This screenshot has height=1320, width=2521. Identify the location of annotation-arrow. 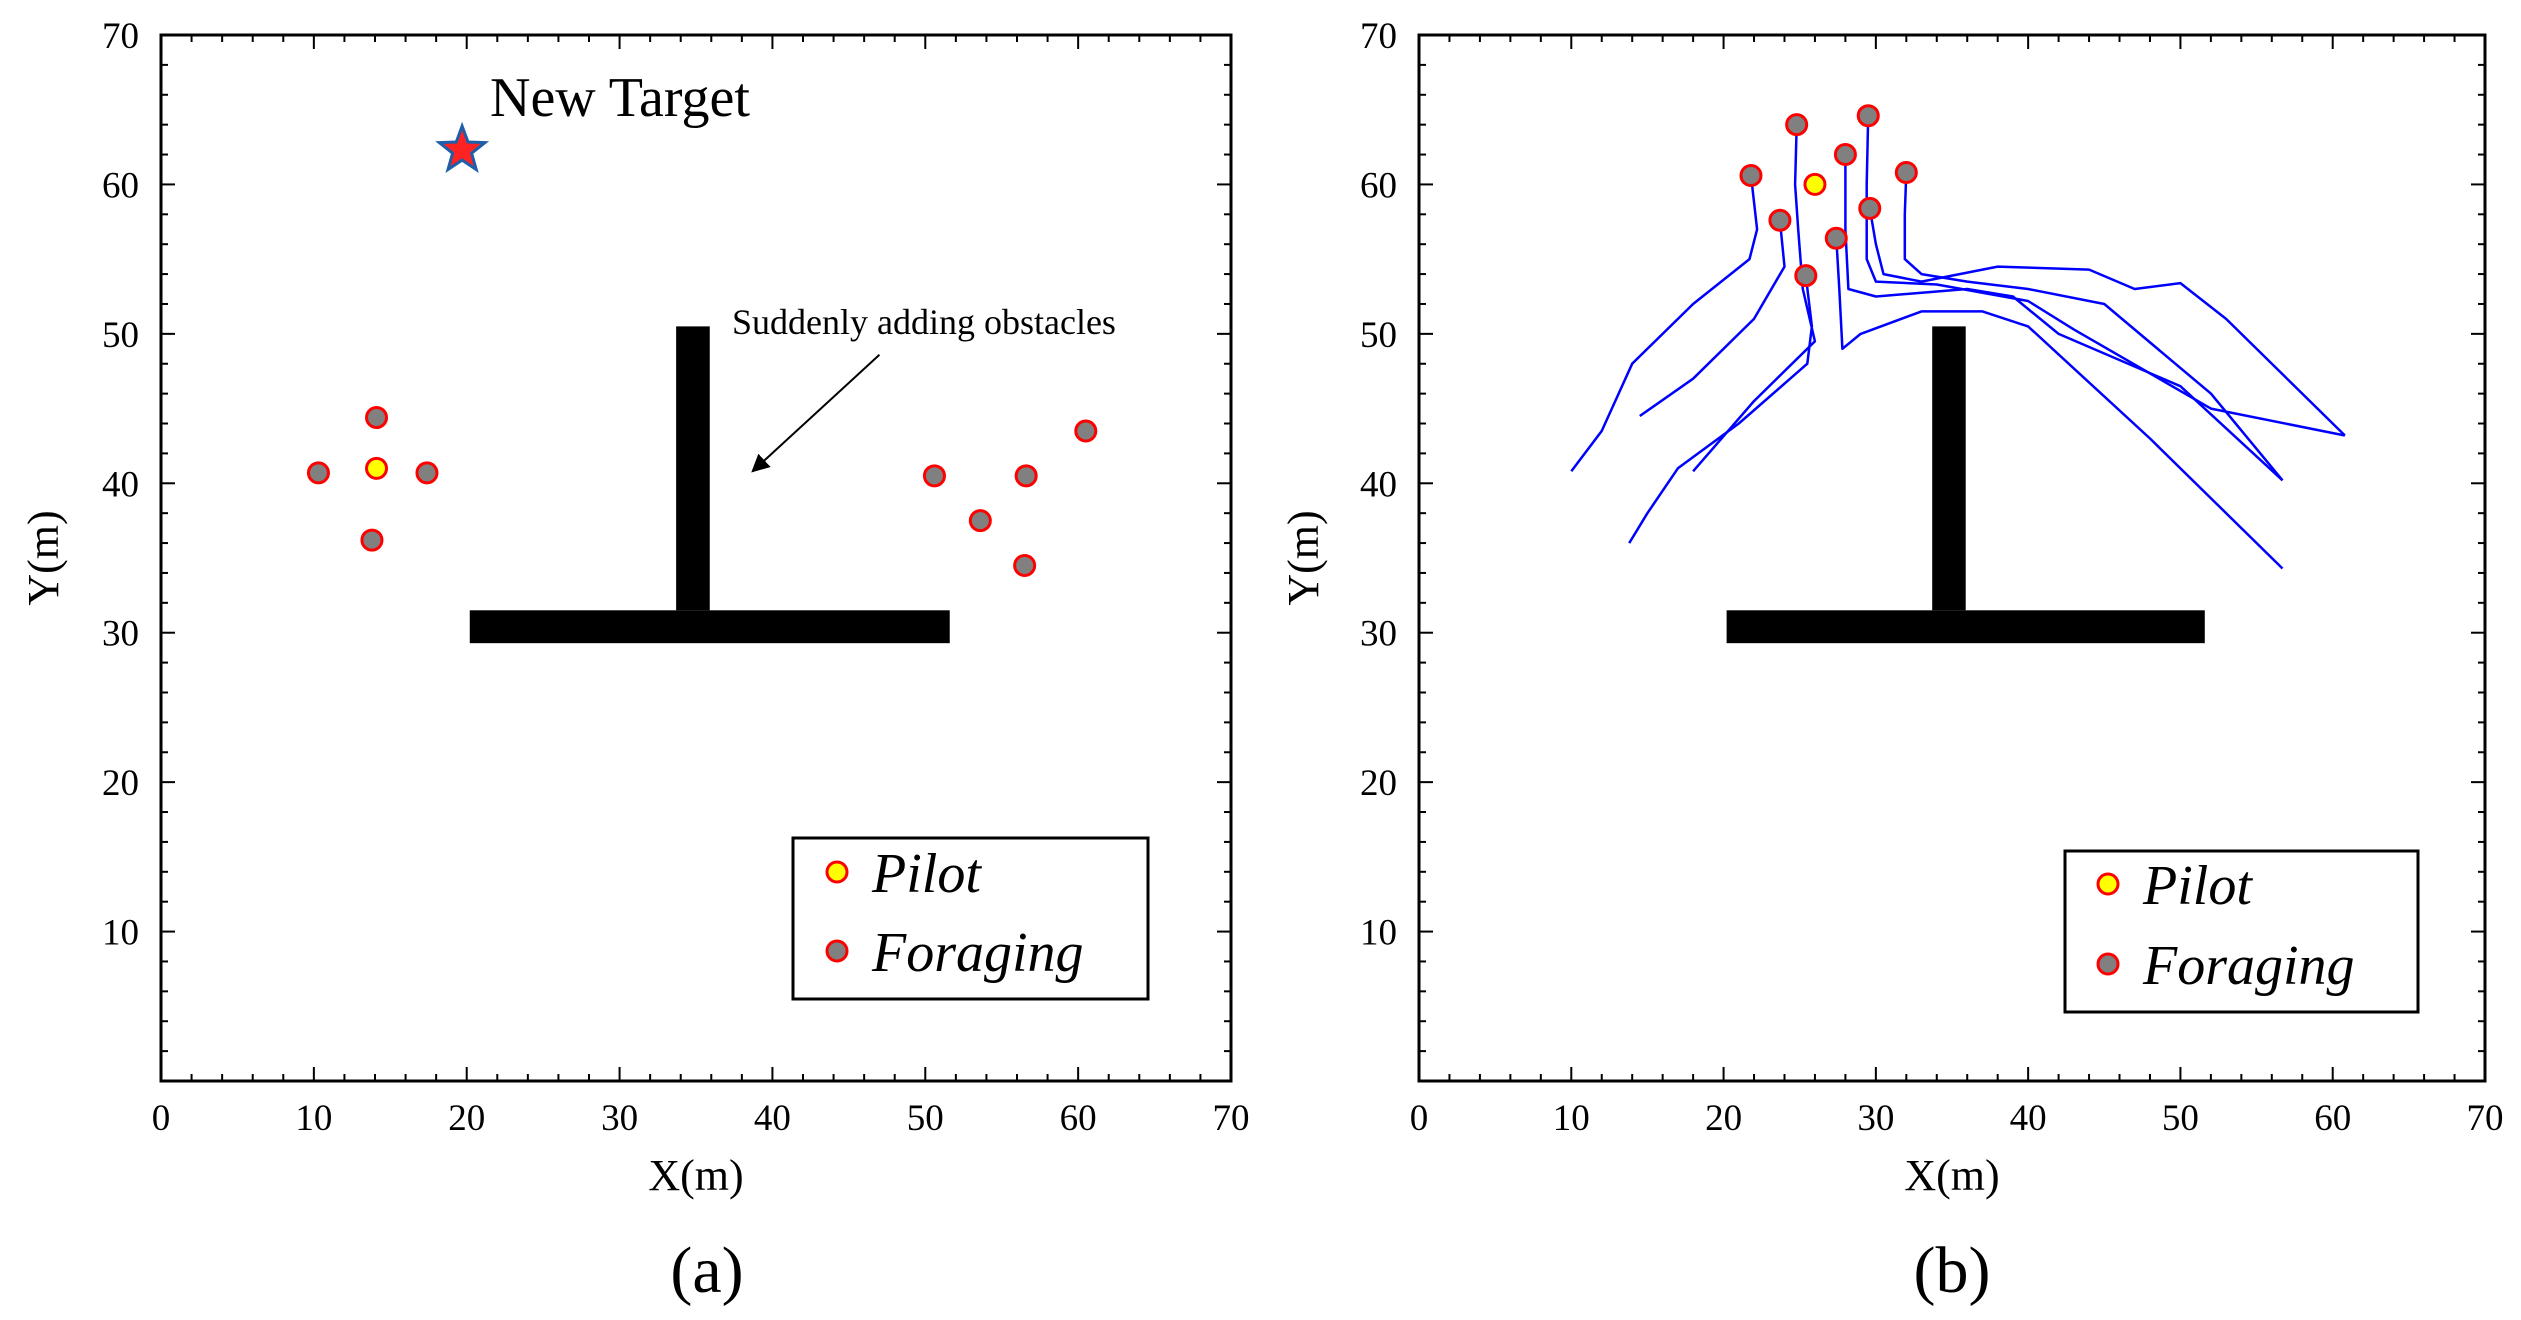
(816, 413).